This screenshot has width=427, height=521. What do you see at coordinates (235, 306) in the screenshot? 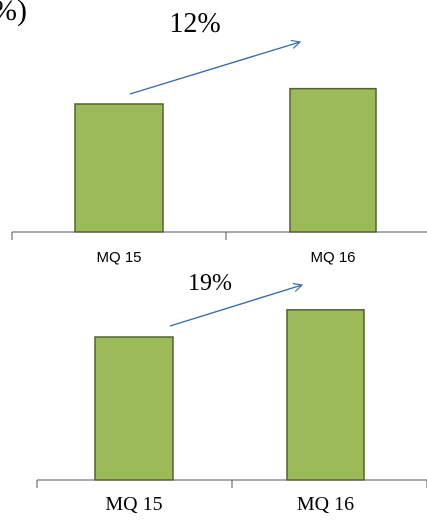
I see `bottom-growth-arrow` at bounding box center [235, 306].